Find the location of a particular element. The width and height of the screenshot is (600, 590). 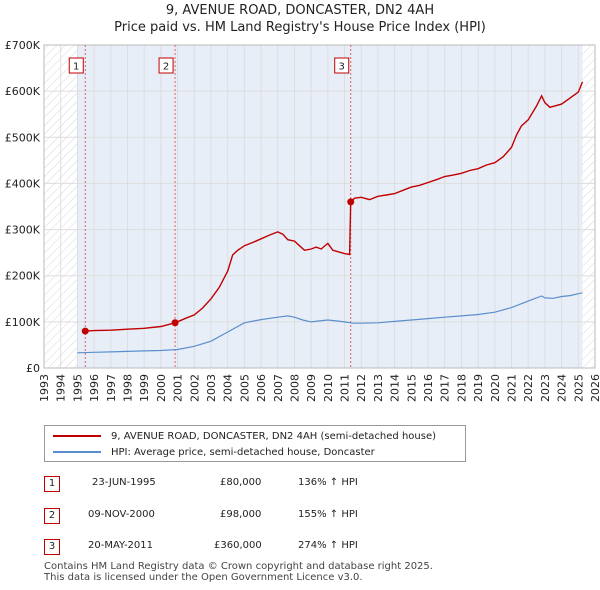

transaction-hpi: 136% ↑ HPI is located at coordinates (328, 482).